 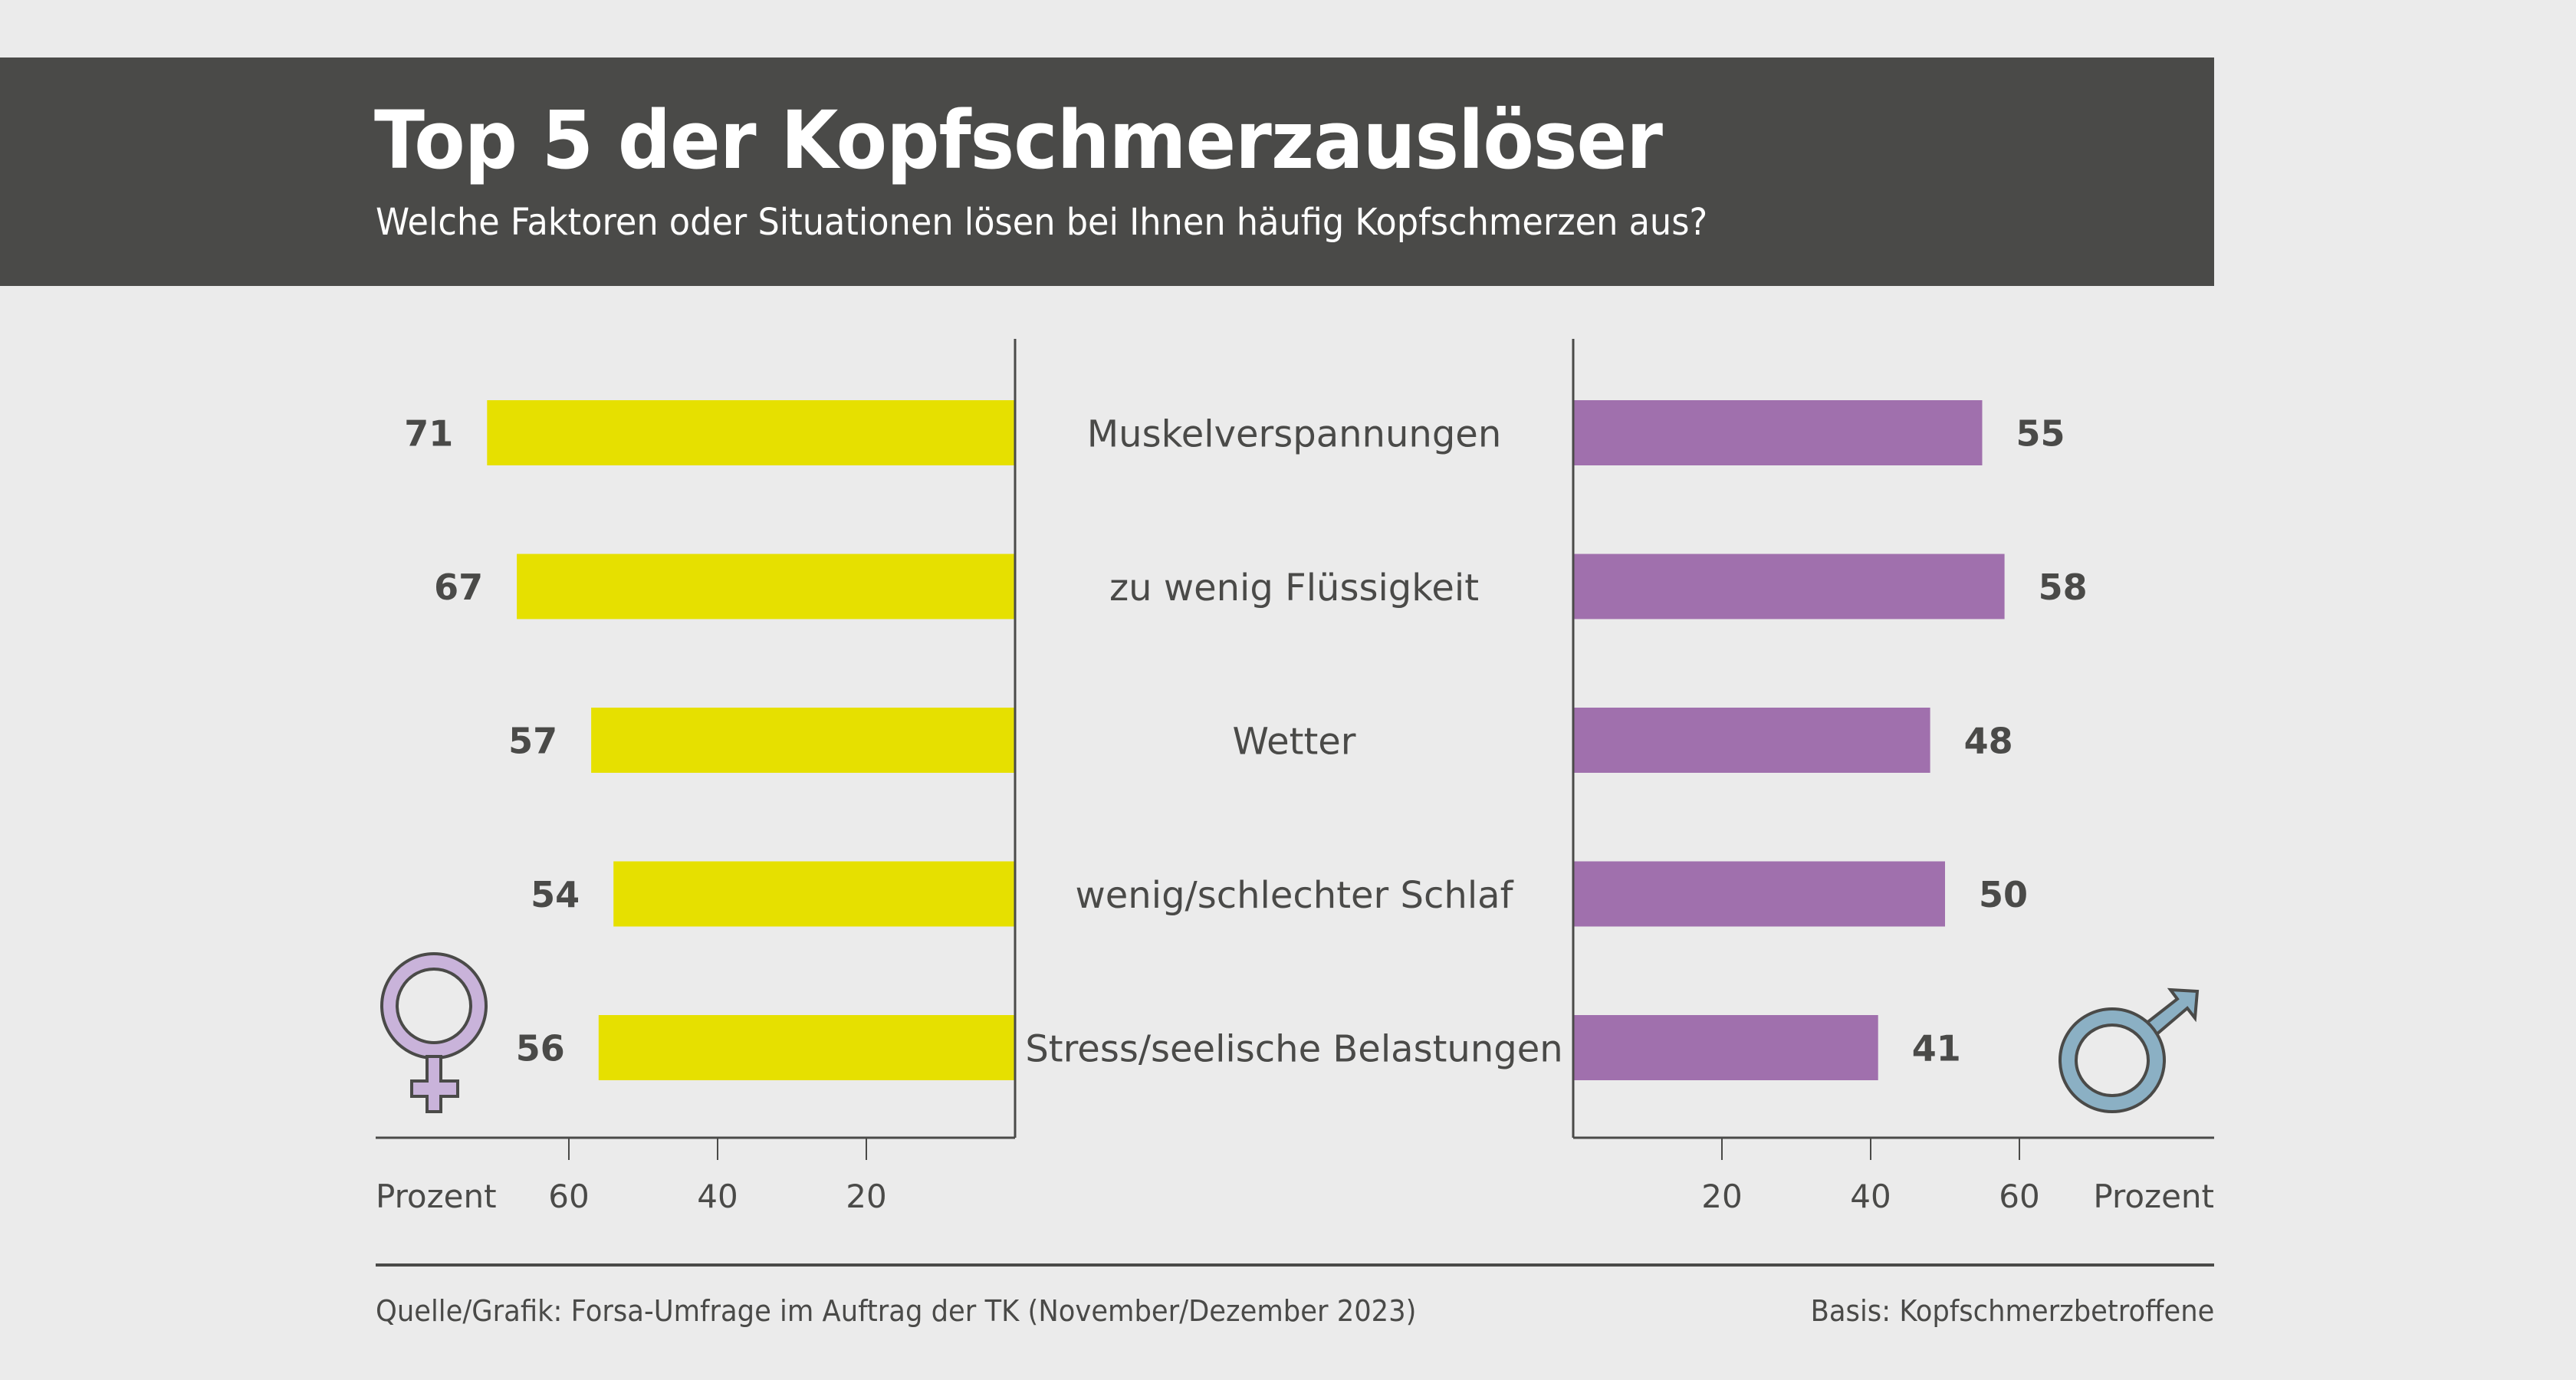 I want to click on right-axis-unit-label: Prozent, so click(x=2154, y=1196).